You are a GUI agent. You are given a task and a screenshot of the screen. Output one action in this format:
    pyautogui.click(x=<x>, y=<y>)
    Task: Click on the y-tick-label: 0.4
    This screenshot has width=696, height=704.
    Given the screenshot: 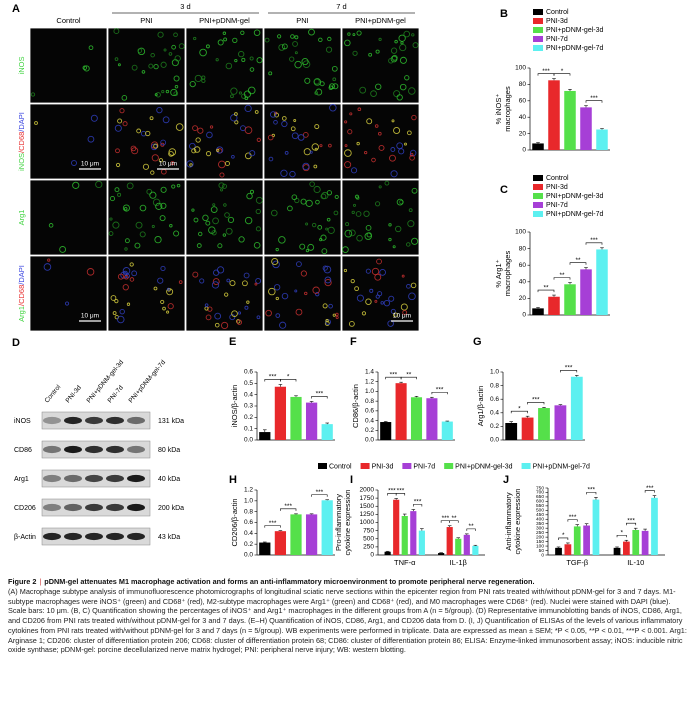 What is the action you would take?
    pyautogui.click(x=248, y=394)
    